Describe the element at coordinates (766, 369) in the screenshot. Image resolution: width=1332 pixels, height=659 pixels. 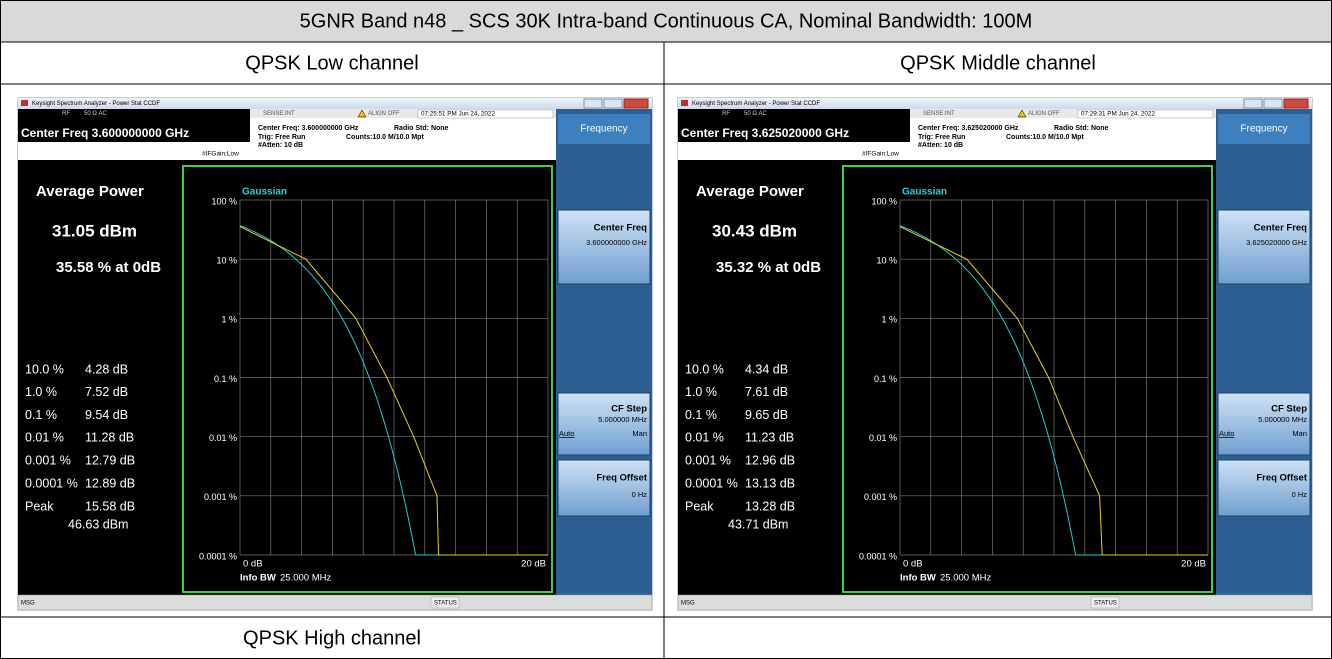
I see `stat-value: 4.34 dB` at that location.